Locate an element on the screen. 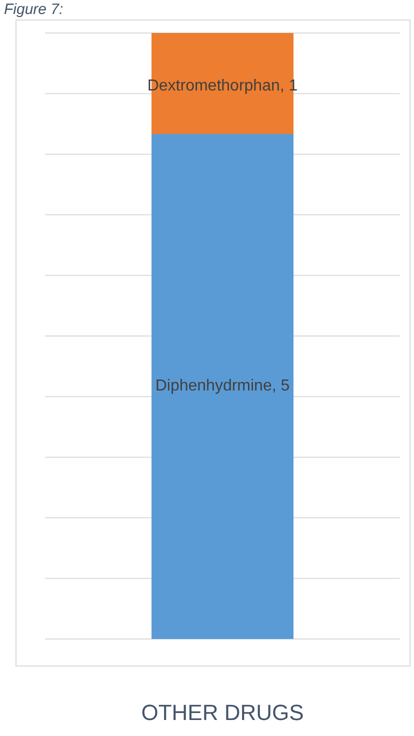  x-tick-label: OTHER DRUGS is located at coordinates (222, 712).